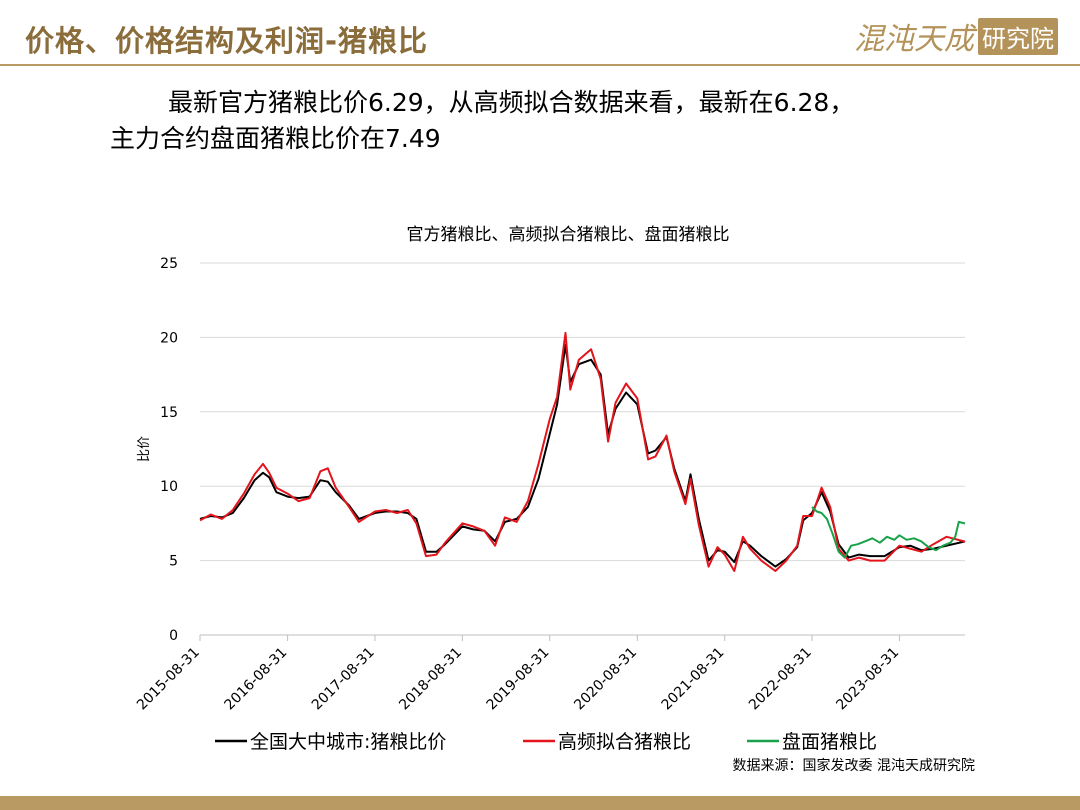 This screenshot has width=1080, height=810. Describe the element at coordinates (173, 636) in the screenshot. I see `y-tick-label: 0` at that location.